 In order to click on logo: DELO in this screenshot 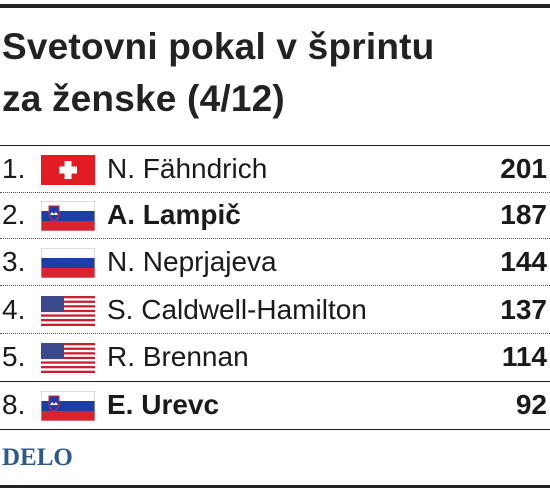, I will do `click(37, 457)`.